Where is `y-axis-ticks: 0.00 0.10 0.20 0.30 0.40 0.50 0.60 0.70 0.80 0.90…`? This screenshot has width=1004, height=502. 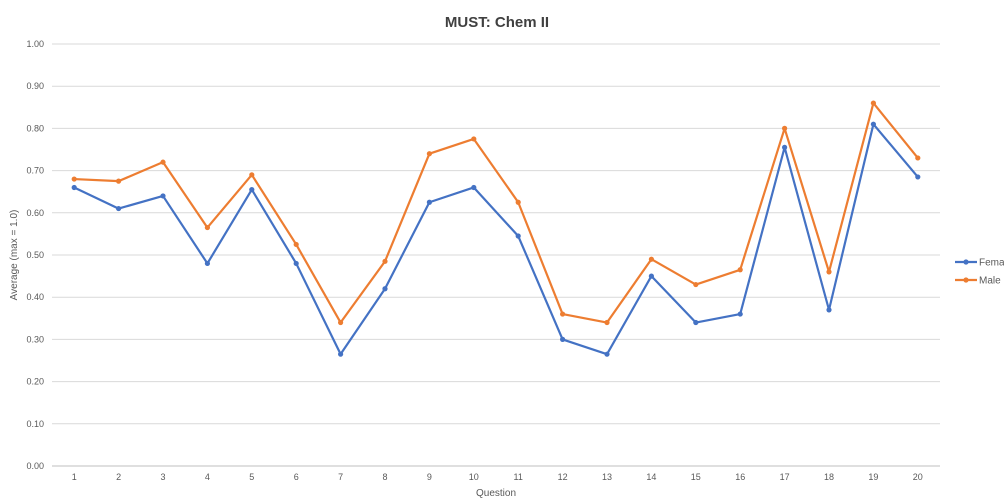 y-axis-ticks: 0.00 0.10 0.20 0.30 0.40 0.50 0.60 0.70 0.80 0.90… is located at coordinates (35, 255).